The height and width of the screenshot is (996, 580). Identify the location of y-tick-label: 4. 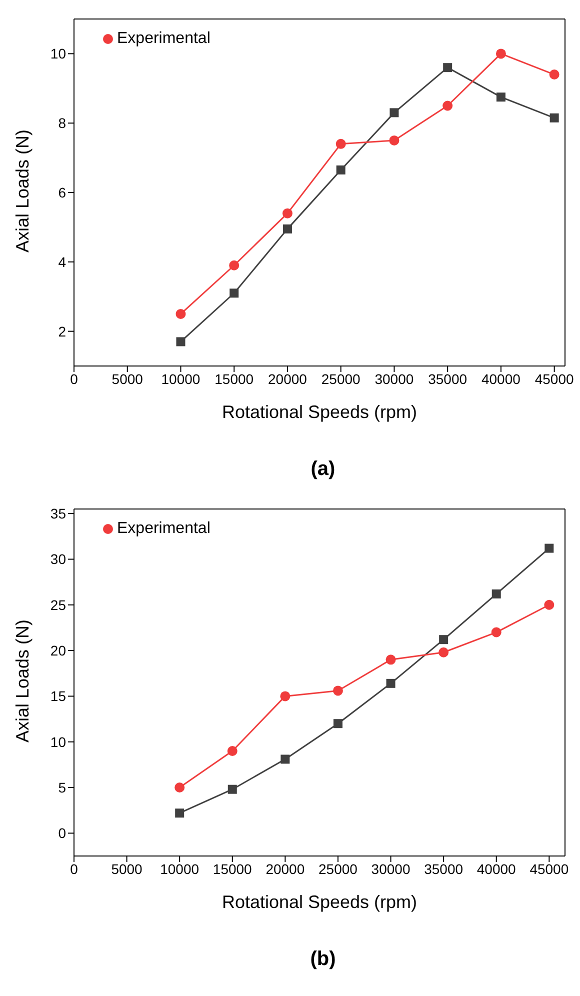
(62, 262).